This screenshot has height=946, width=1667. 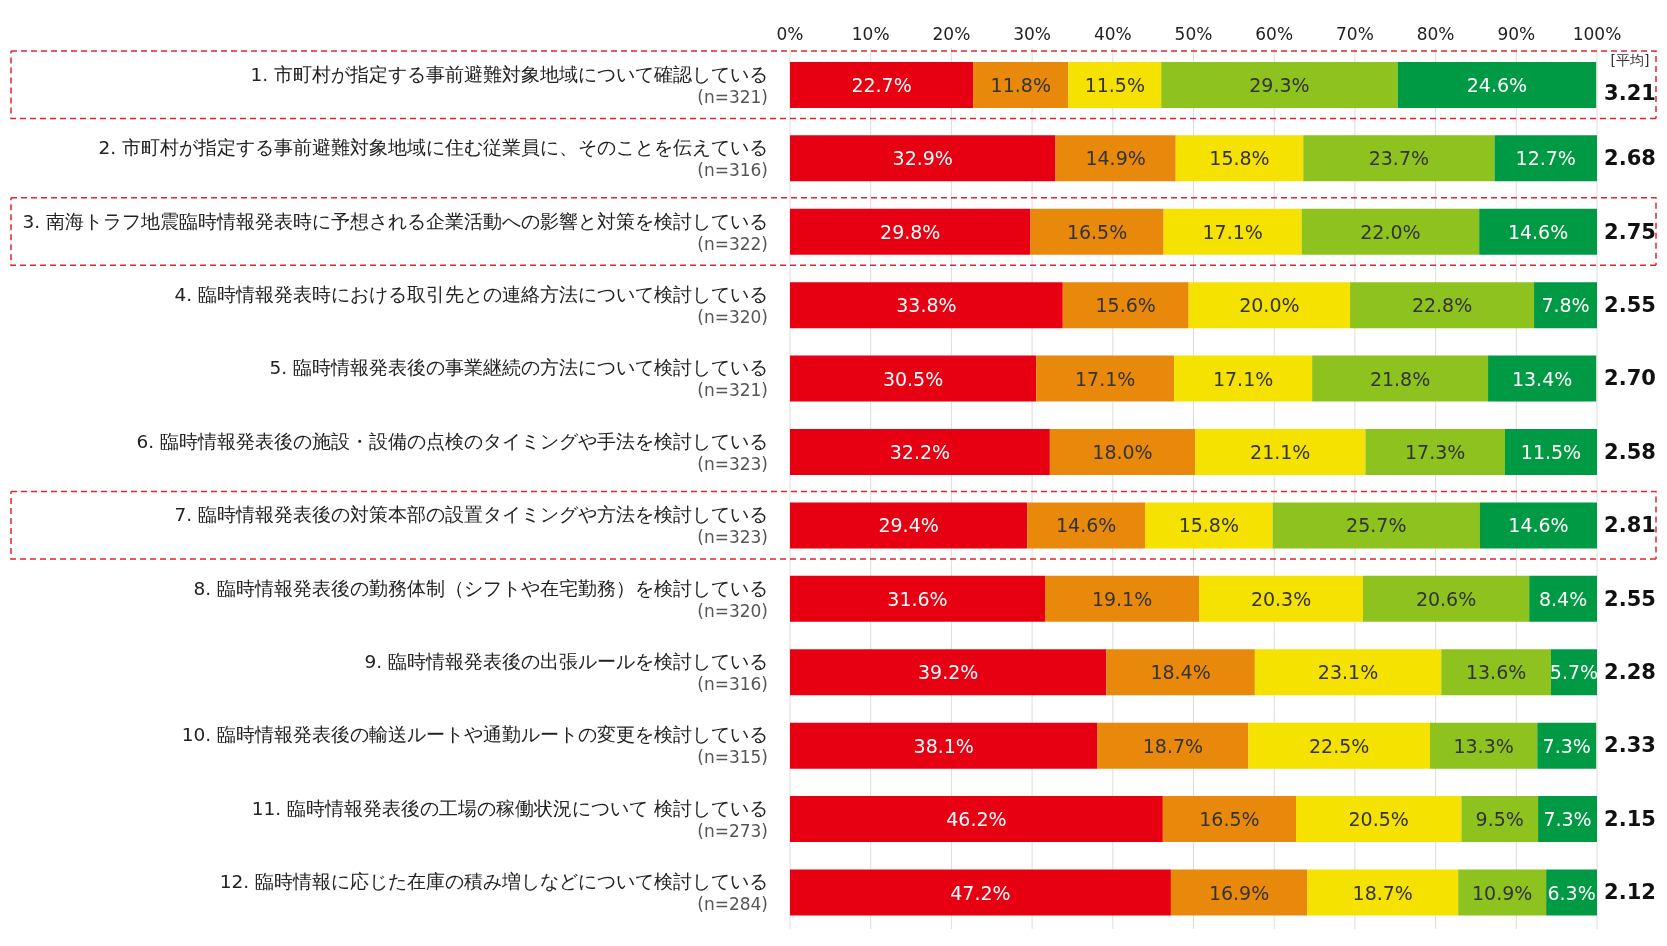 I want to click on data-label: 32.2%, so click(x=920, y=452).